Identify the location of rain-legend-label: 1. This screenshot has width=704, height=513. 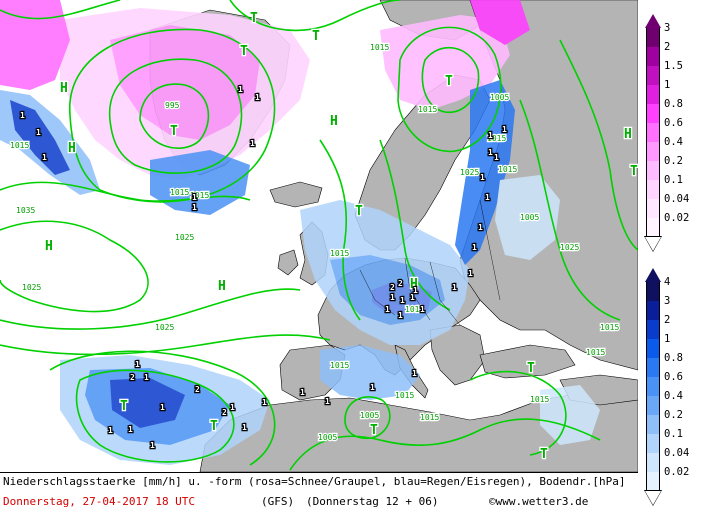
(667, 339).